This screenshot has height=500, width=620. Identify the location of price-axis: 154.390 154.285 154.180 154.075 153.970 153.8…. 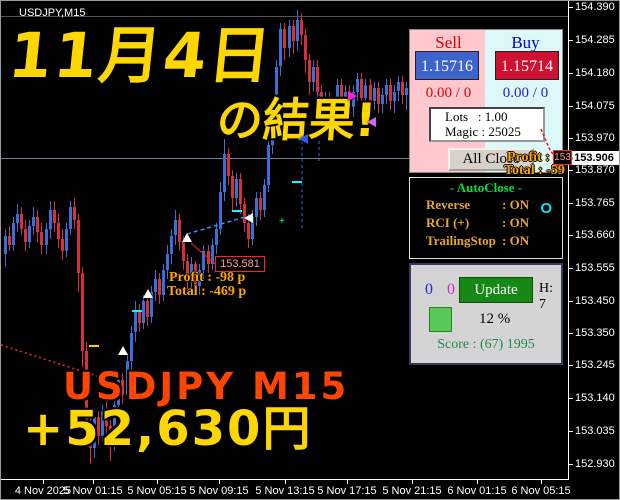
(594, 240).